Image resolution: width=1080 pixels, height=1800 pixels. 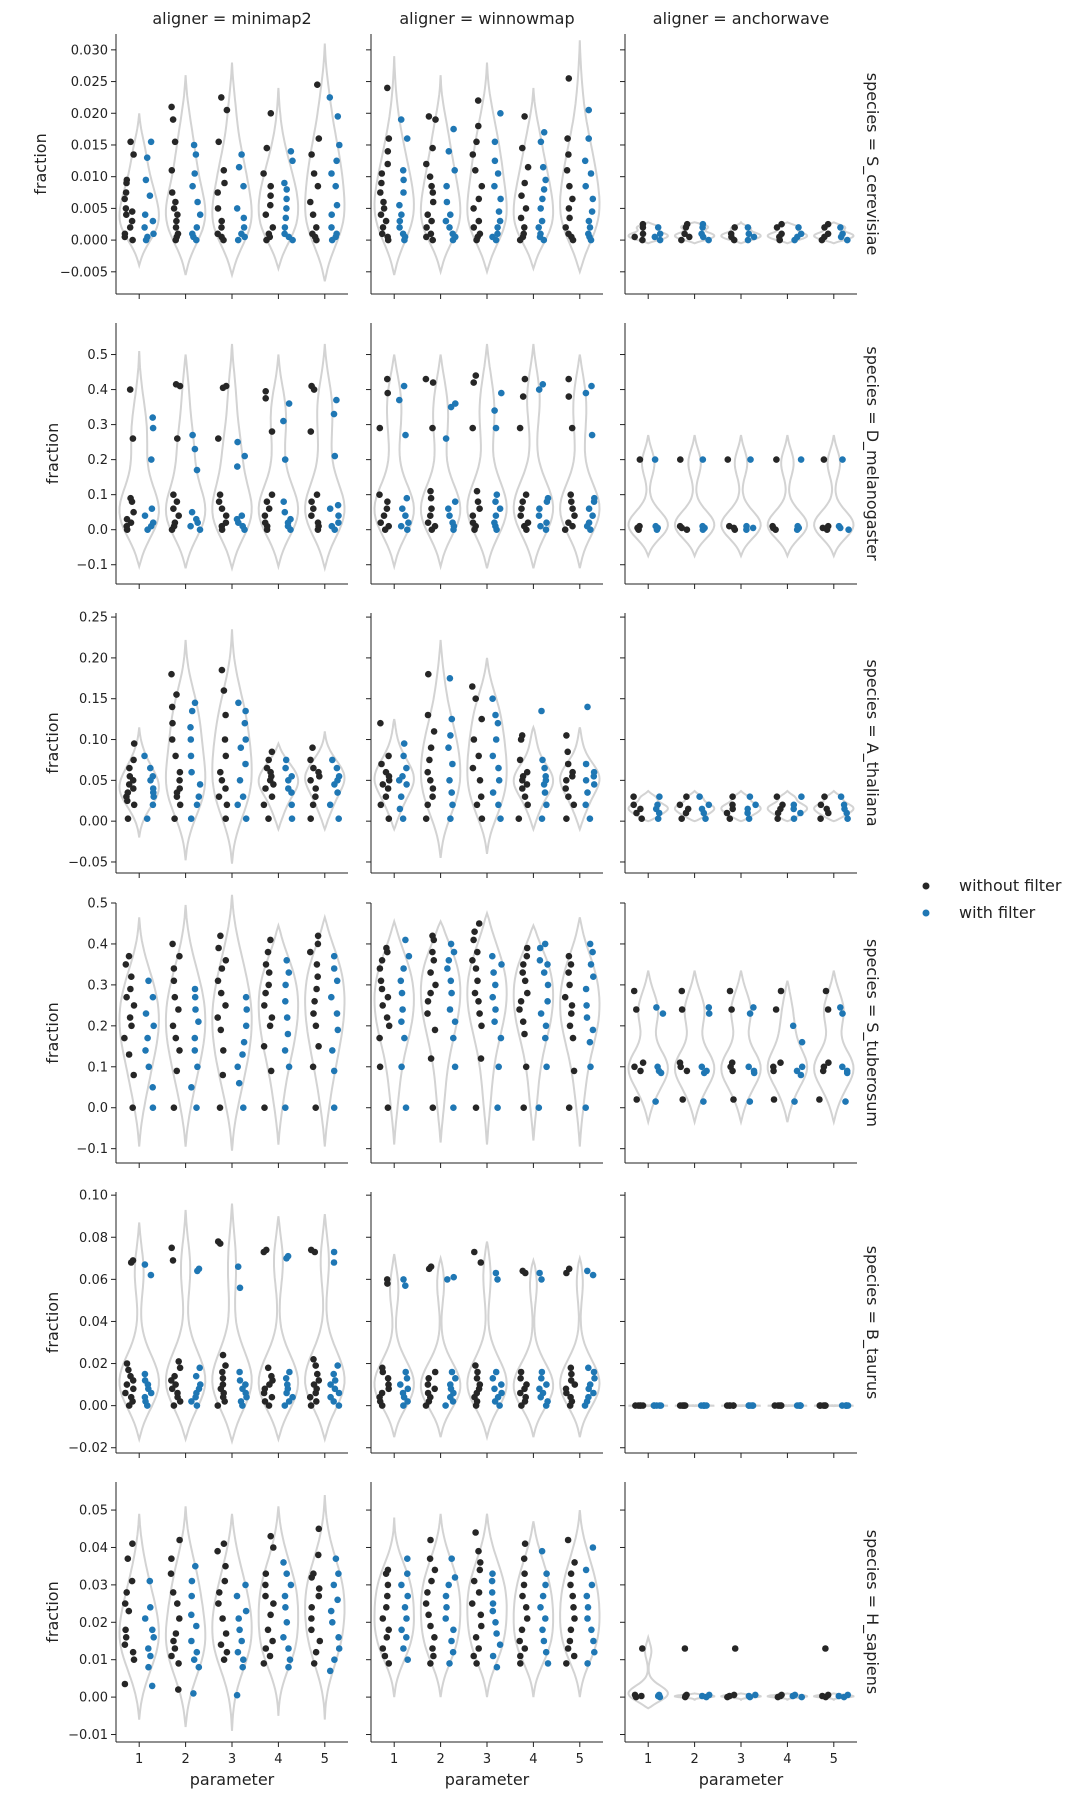 I want to click on facet-panel, so click(x=231, y=1325).